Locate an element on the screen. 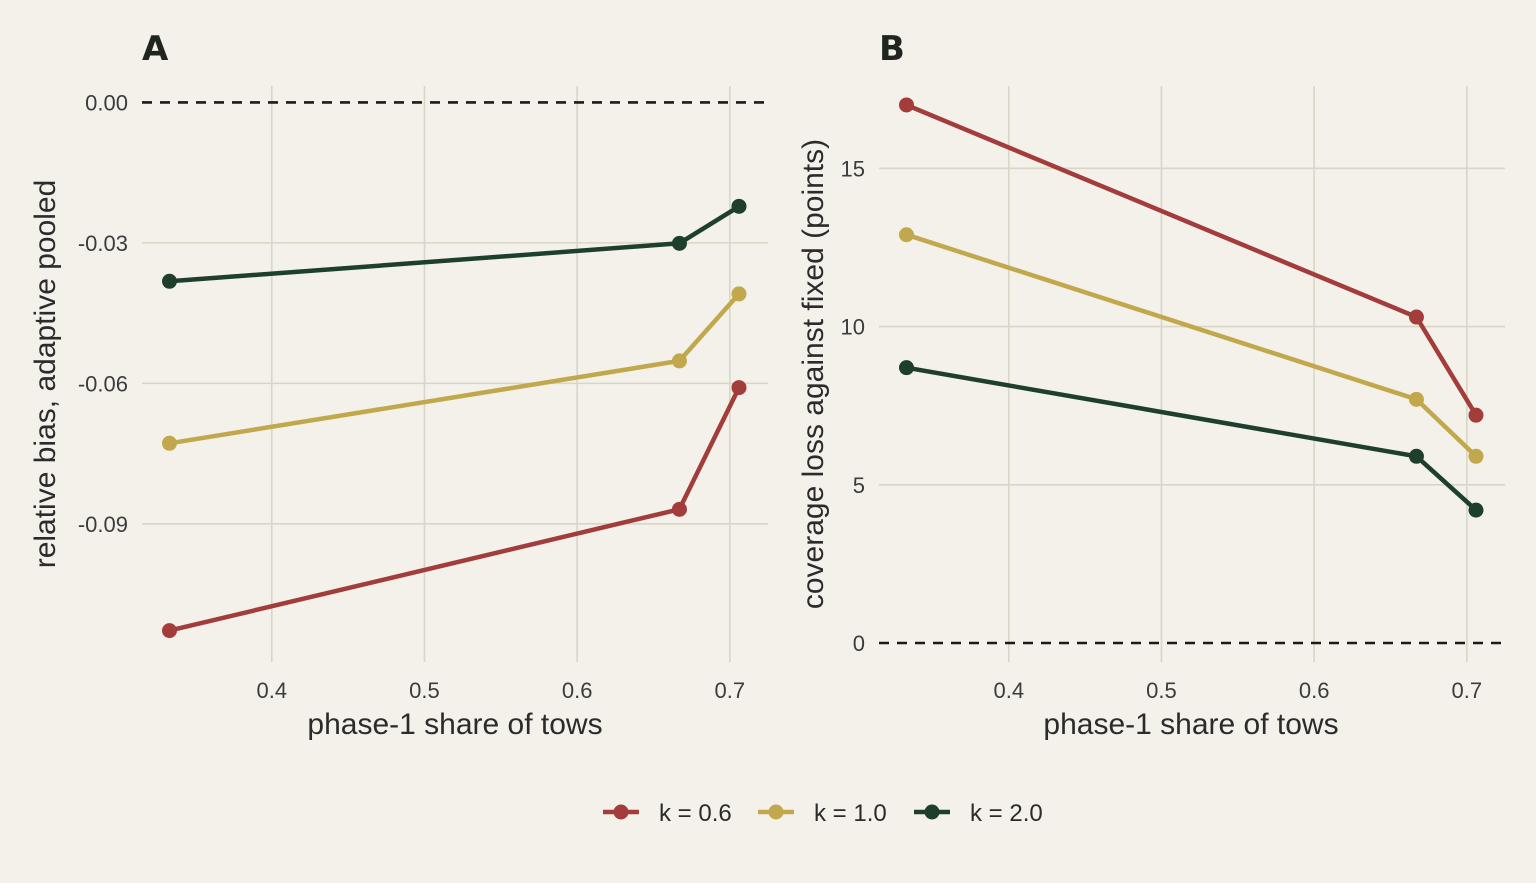 This screenshot has height=883, width=1536. panel-b-x-ticks: 0.4 0.5 0.6 0.7 is located at coordinates (1237, 690).